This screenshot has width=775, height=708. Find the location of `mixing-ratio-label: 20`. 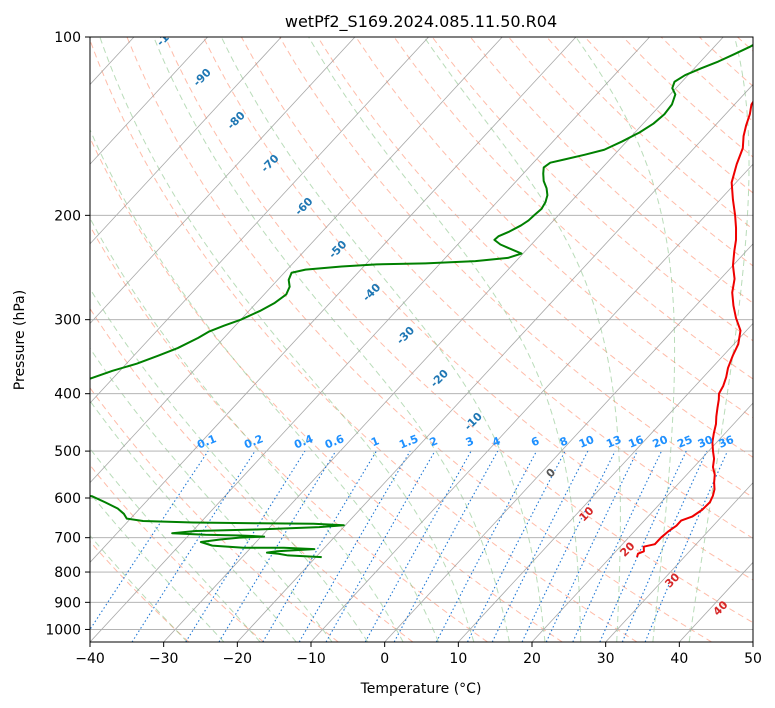

mixing-ratio-label: 20 is located at coordinates (660, 442).